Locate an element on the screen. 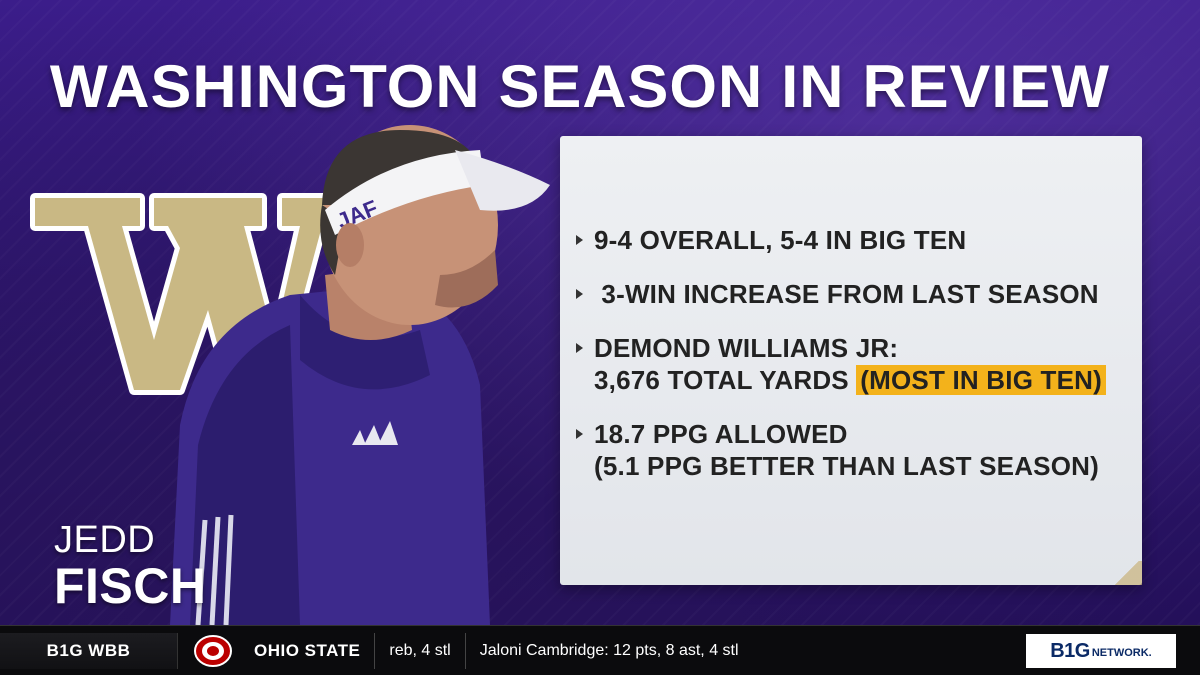  ohio-state-logo-icon is located at coordinates (213, 651).